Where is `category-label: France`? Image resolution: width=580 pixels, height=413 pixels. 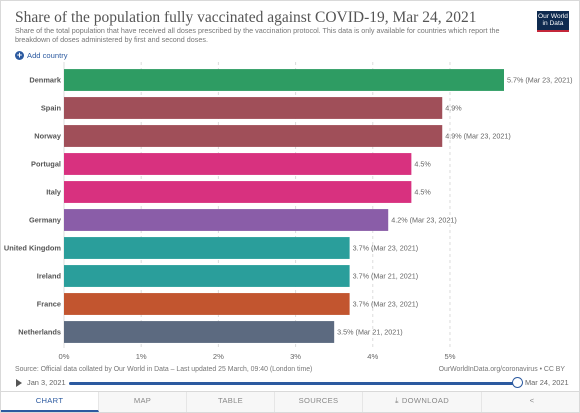
category-label: France is located at coordinates (49, 304).